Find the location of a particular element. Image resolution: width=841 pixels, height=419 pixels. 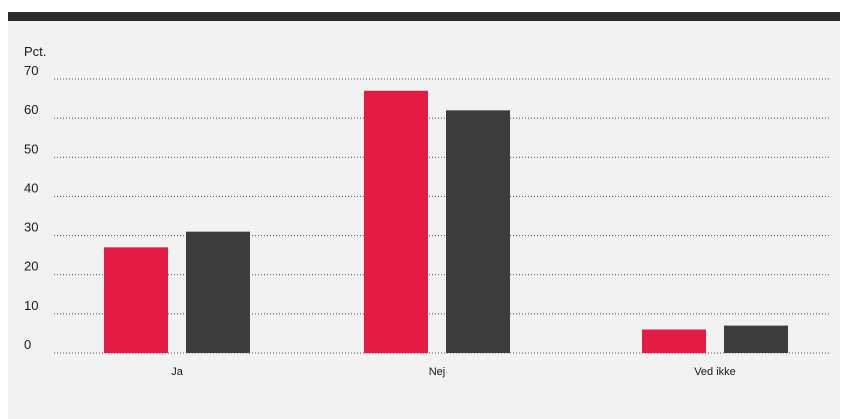

y-tick-label-30: 30 is located at coordinates (31, 227).